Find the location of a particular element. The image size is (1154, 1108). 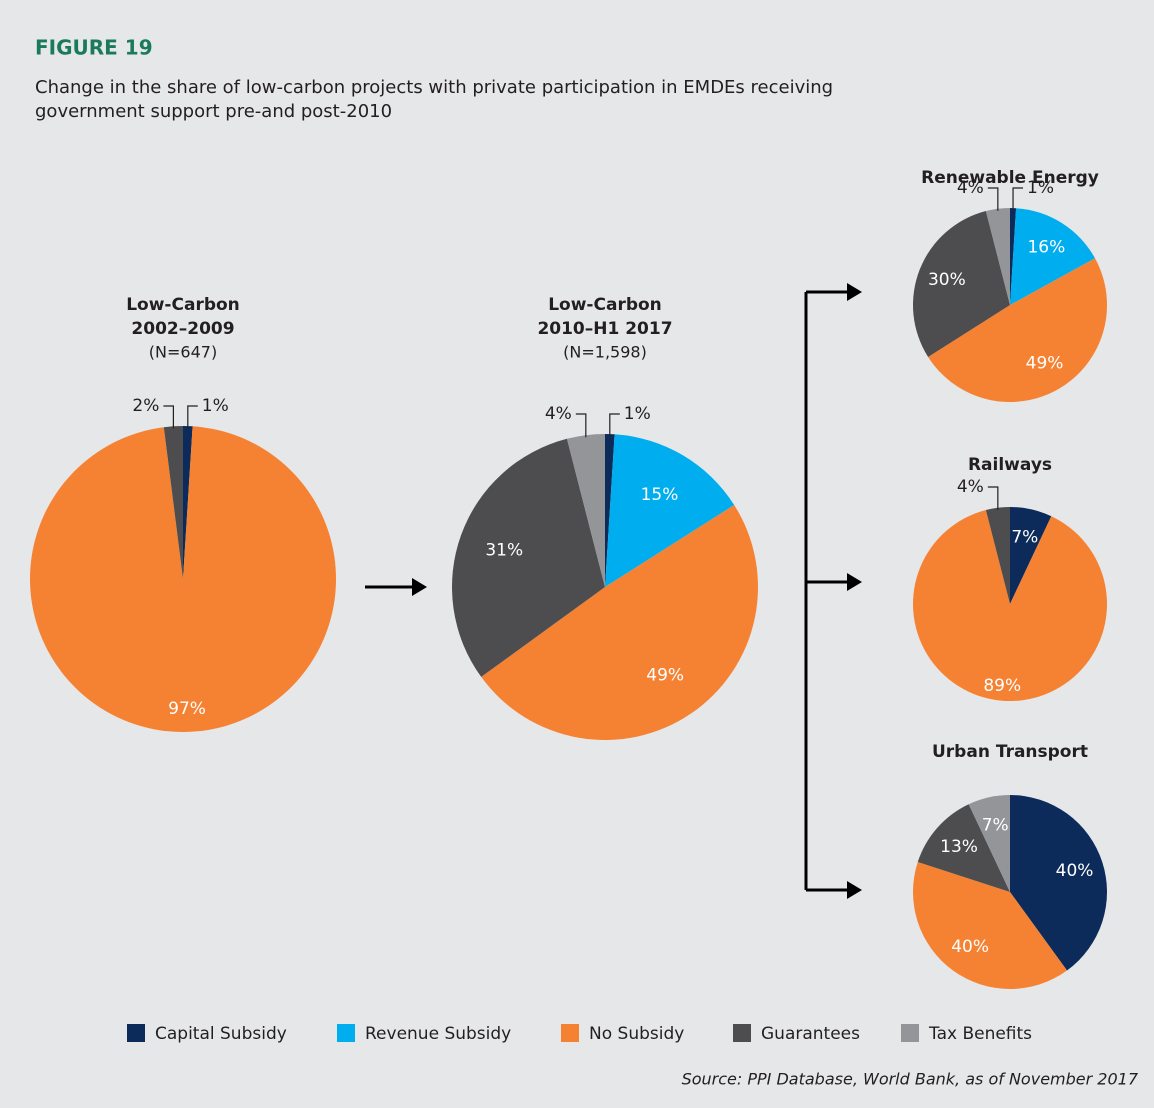

pie-note: (N=1,598) is located at coordinates (605, 352).